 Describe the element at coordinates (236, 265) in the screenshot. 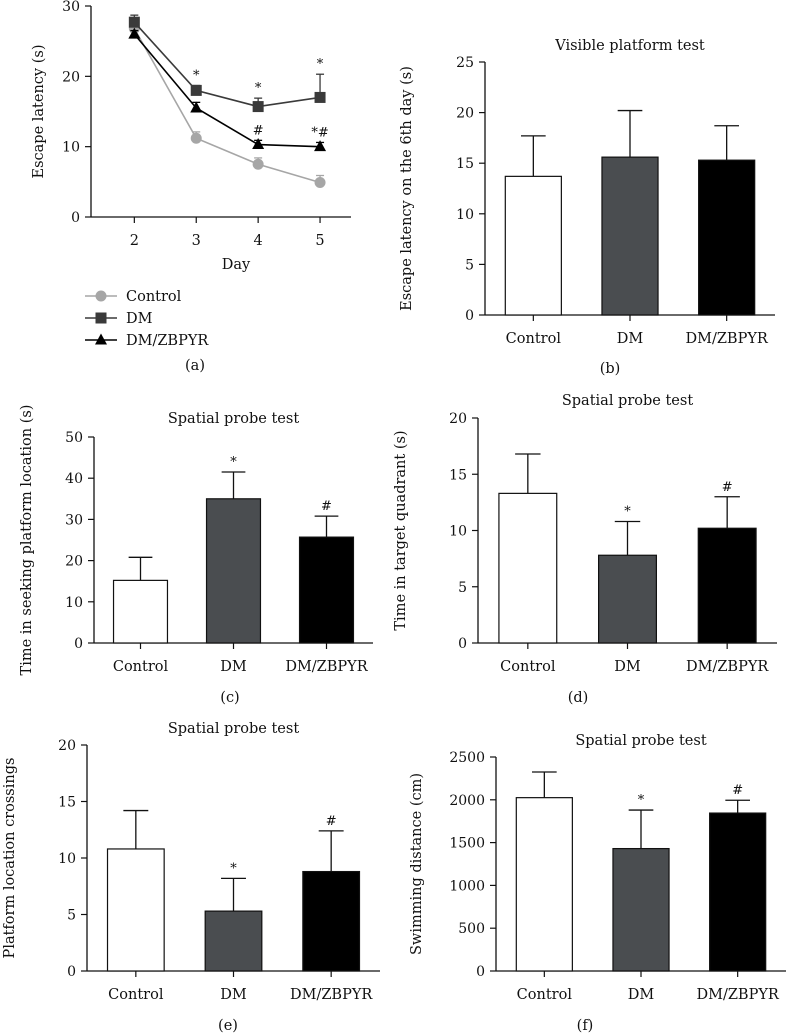

I see `x-axis-label: Day` at that location.